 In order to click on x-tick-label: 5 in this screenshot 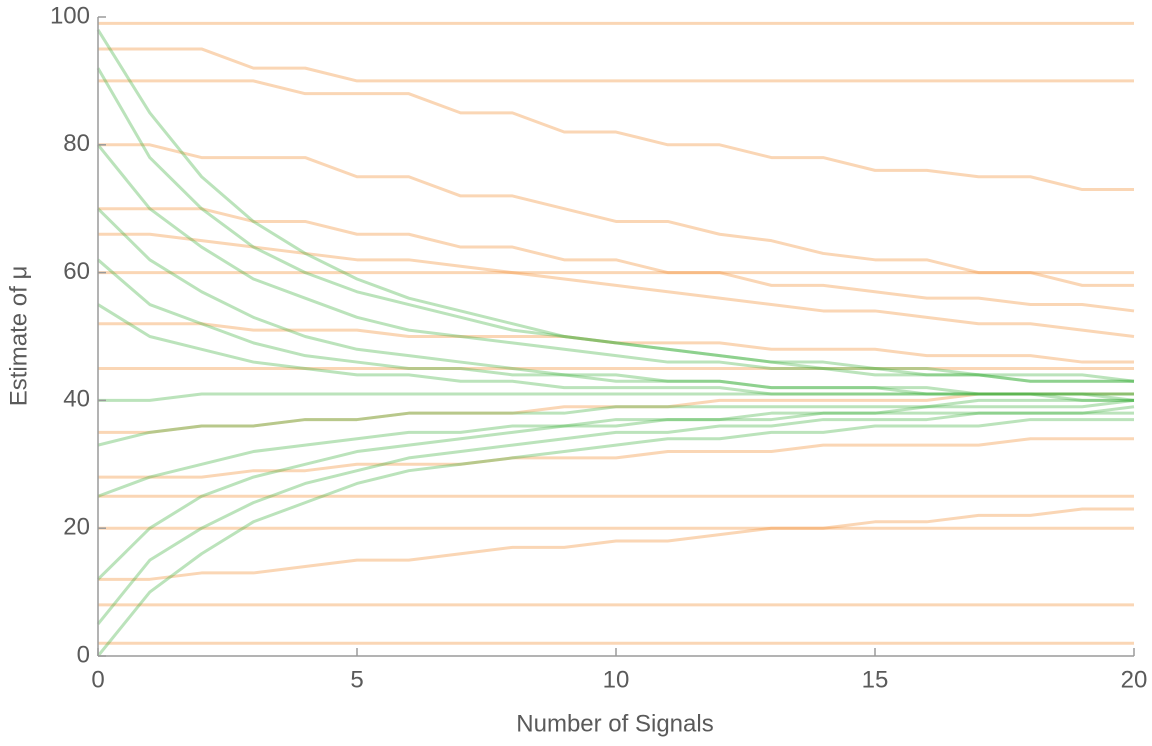, I will do `click(356, 679)`.